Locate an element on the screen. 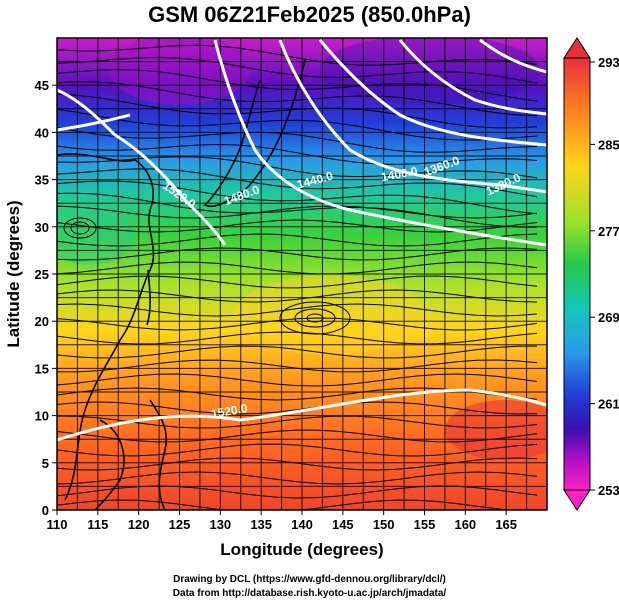 This screenshot has width=619, height=605. y-tick-label: 40 is located at coordinates (42, 132).